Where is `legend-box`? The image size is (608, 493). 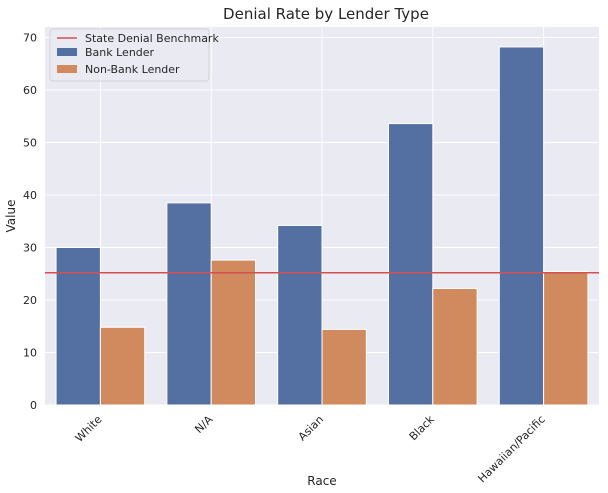 legend-box is located at coordinates (129, 55).